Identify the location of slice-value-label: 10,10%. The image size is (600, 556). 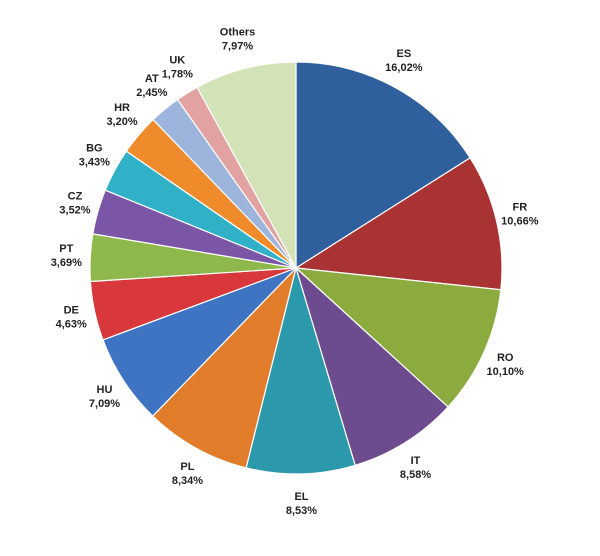
(506, 372).